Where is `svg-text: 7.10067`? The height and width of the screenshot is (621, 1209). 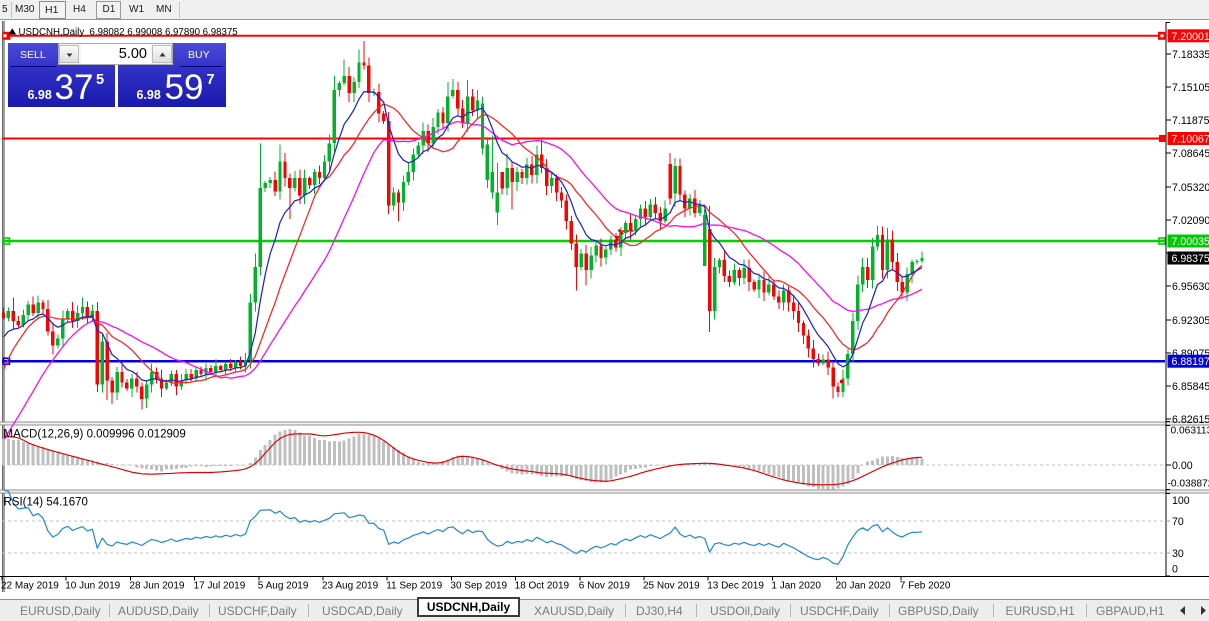
svg-text: 7.10067 is located at coordinates (1190, 140).